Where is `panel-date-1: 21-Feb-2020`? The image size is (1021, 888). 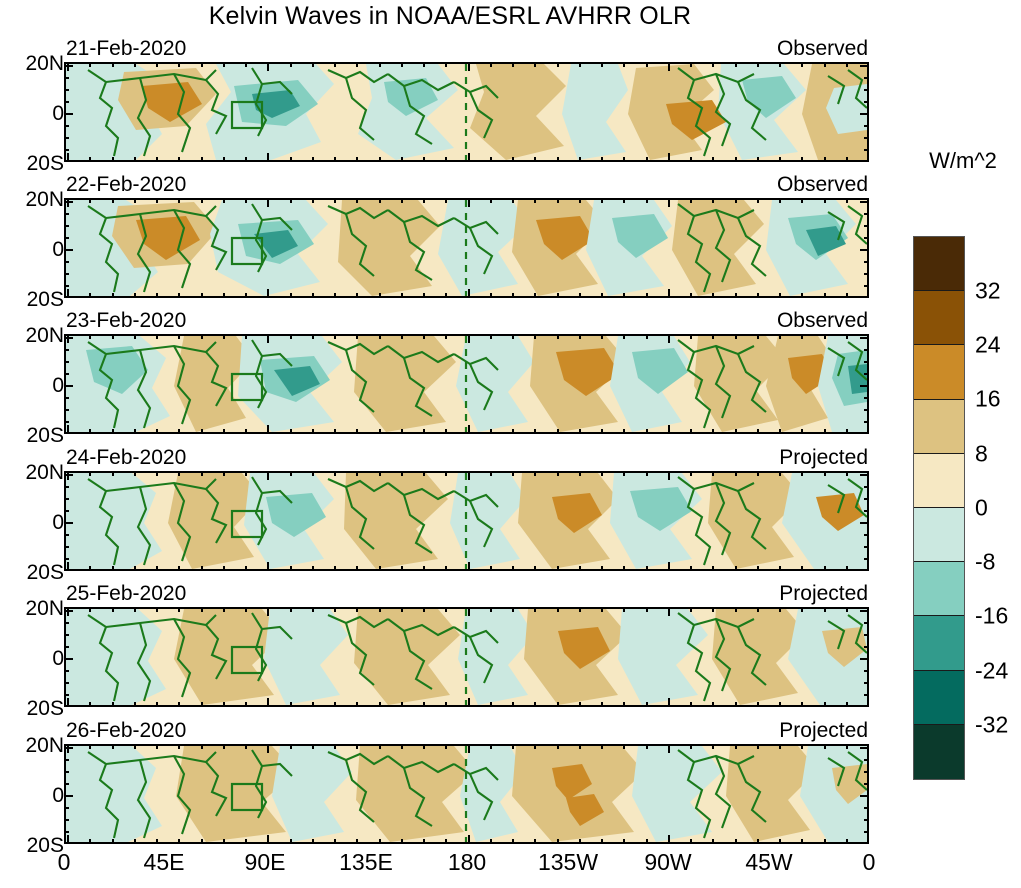 panel-date-1: 21-Feb-2020 is located at coordinates (126, 48).